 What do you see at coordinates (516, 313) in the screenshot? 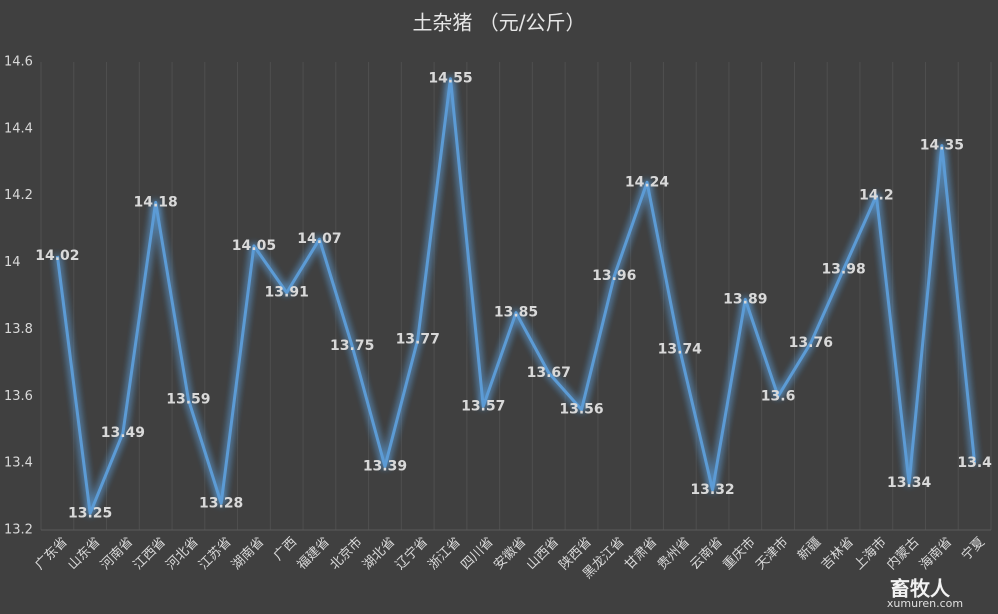
I see `data-label: 13.85` at bounding box center [516, 313].